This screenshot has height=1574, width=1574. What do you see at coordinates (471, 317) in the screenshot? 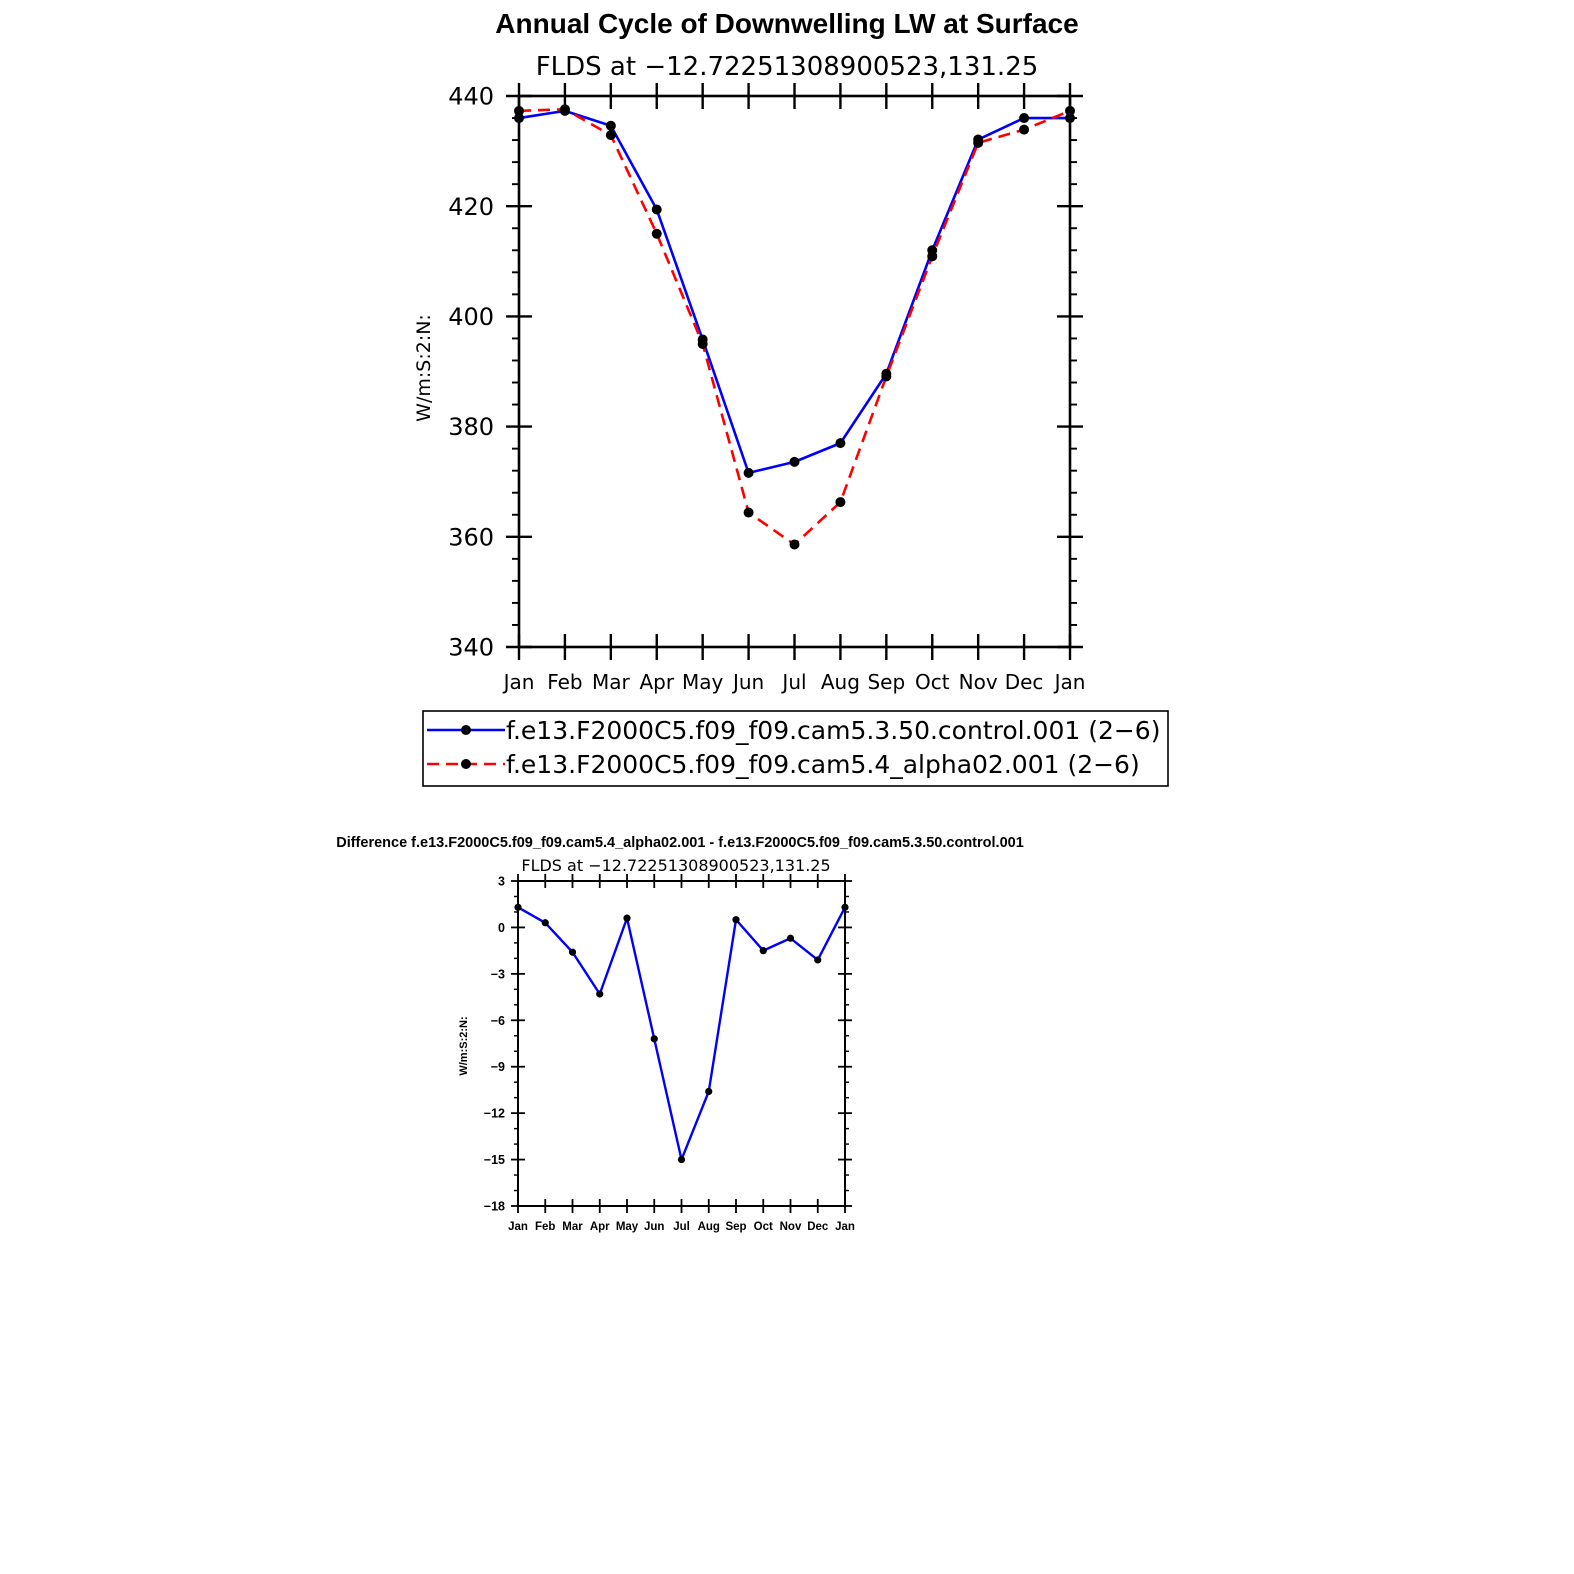
I see `y-tick-label: 400` at bounding box center [471, 317].